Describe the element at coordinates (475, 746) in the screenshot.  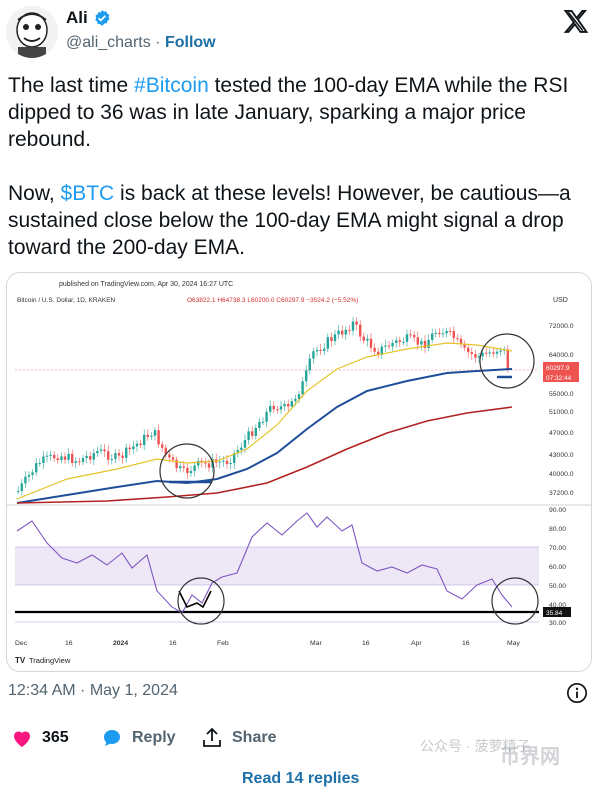
I see `wechat-watermark: 公众号 · 菠萝精子` at that location.